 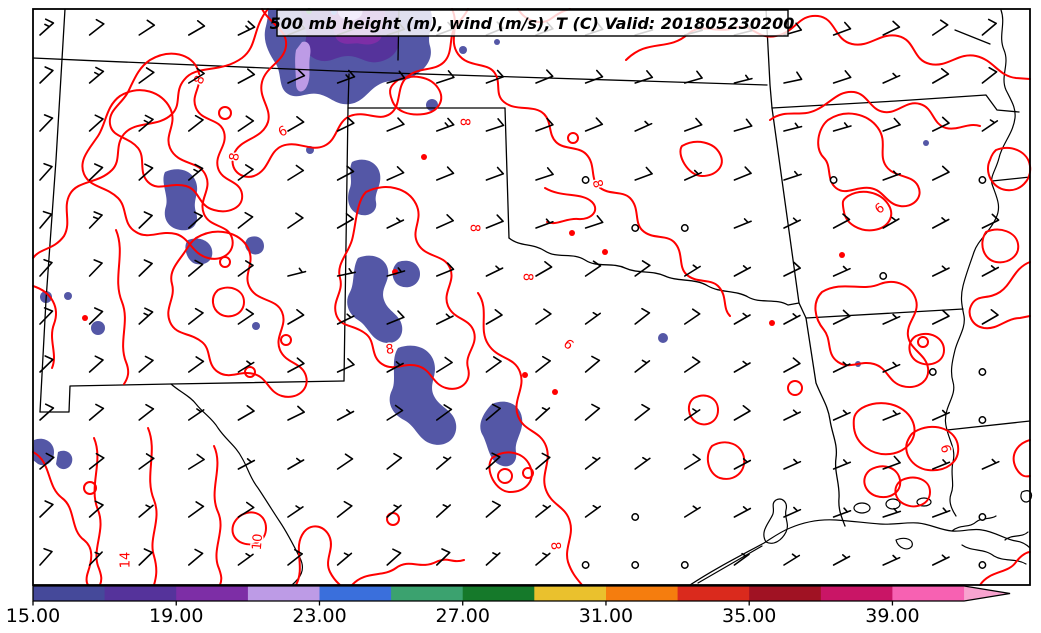 I want to click on title-box-background, so click(x=532, y=23).